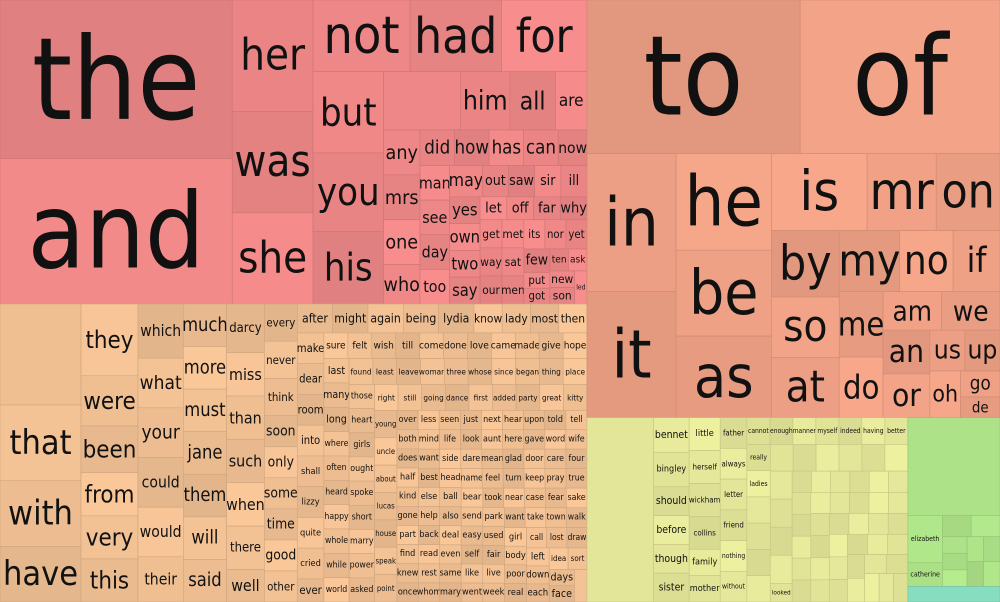  What do you see at coordinates (336, 492) in the screenshot?
I see `word-label-heard: heard` at bounding box center [336, 492].